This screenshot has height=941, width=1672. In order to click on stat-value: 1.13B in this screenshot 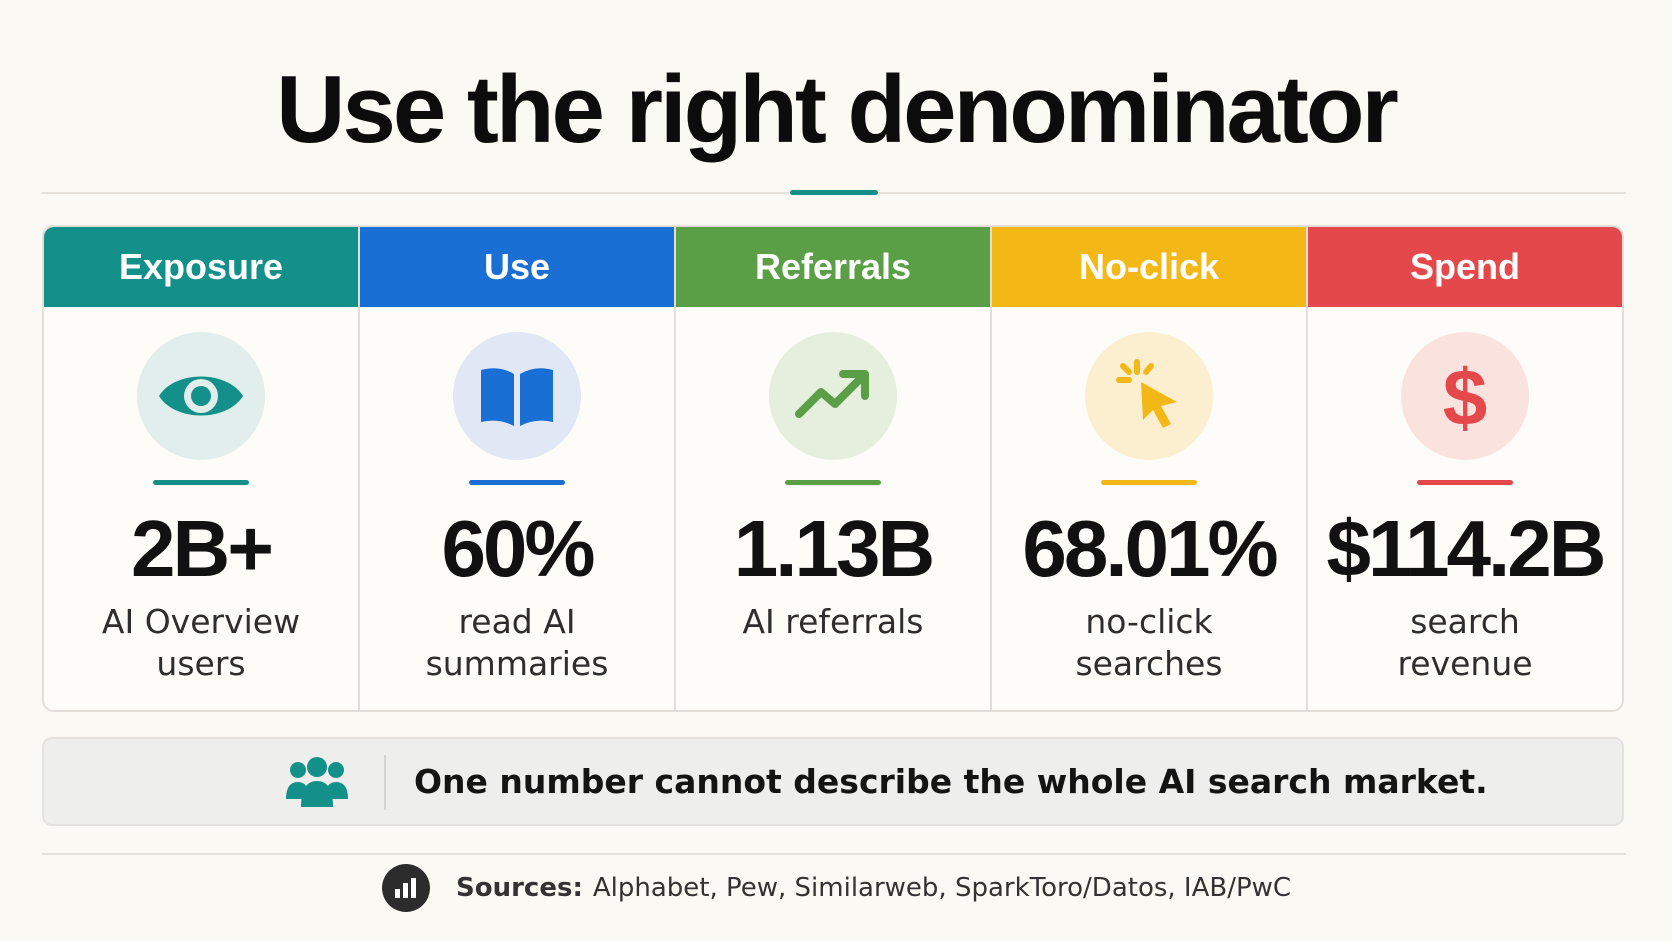, I will do `click(834, 548)`.